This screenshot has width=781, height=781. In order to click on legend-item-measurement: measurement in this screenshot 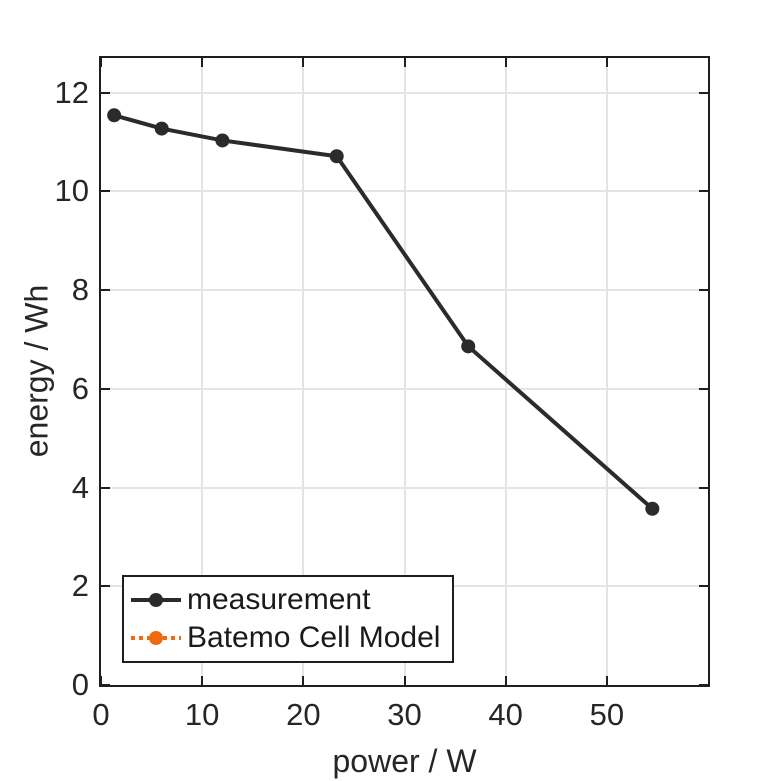, I will do `click(288, 600)`.